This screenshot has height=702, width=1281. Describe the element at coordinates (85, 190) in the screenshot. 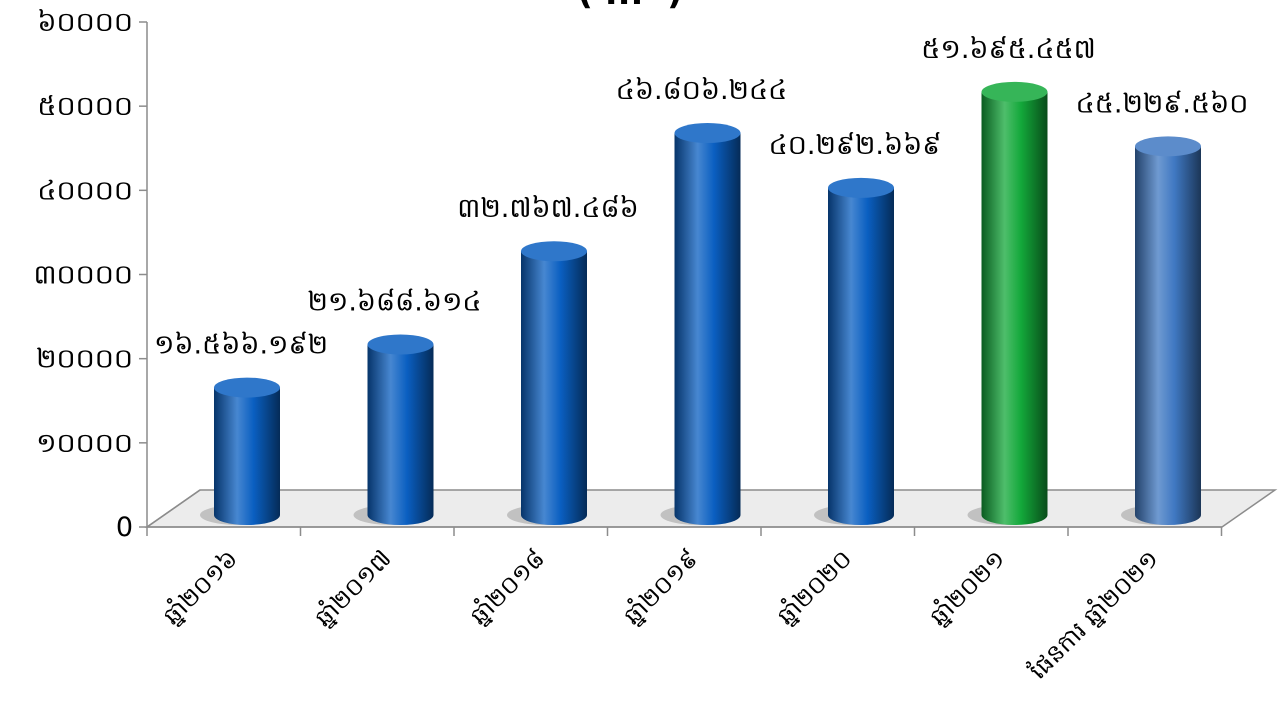

I see `y-tick-label: ៤០០០០` at that location.